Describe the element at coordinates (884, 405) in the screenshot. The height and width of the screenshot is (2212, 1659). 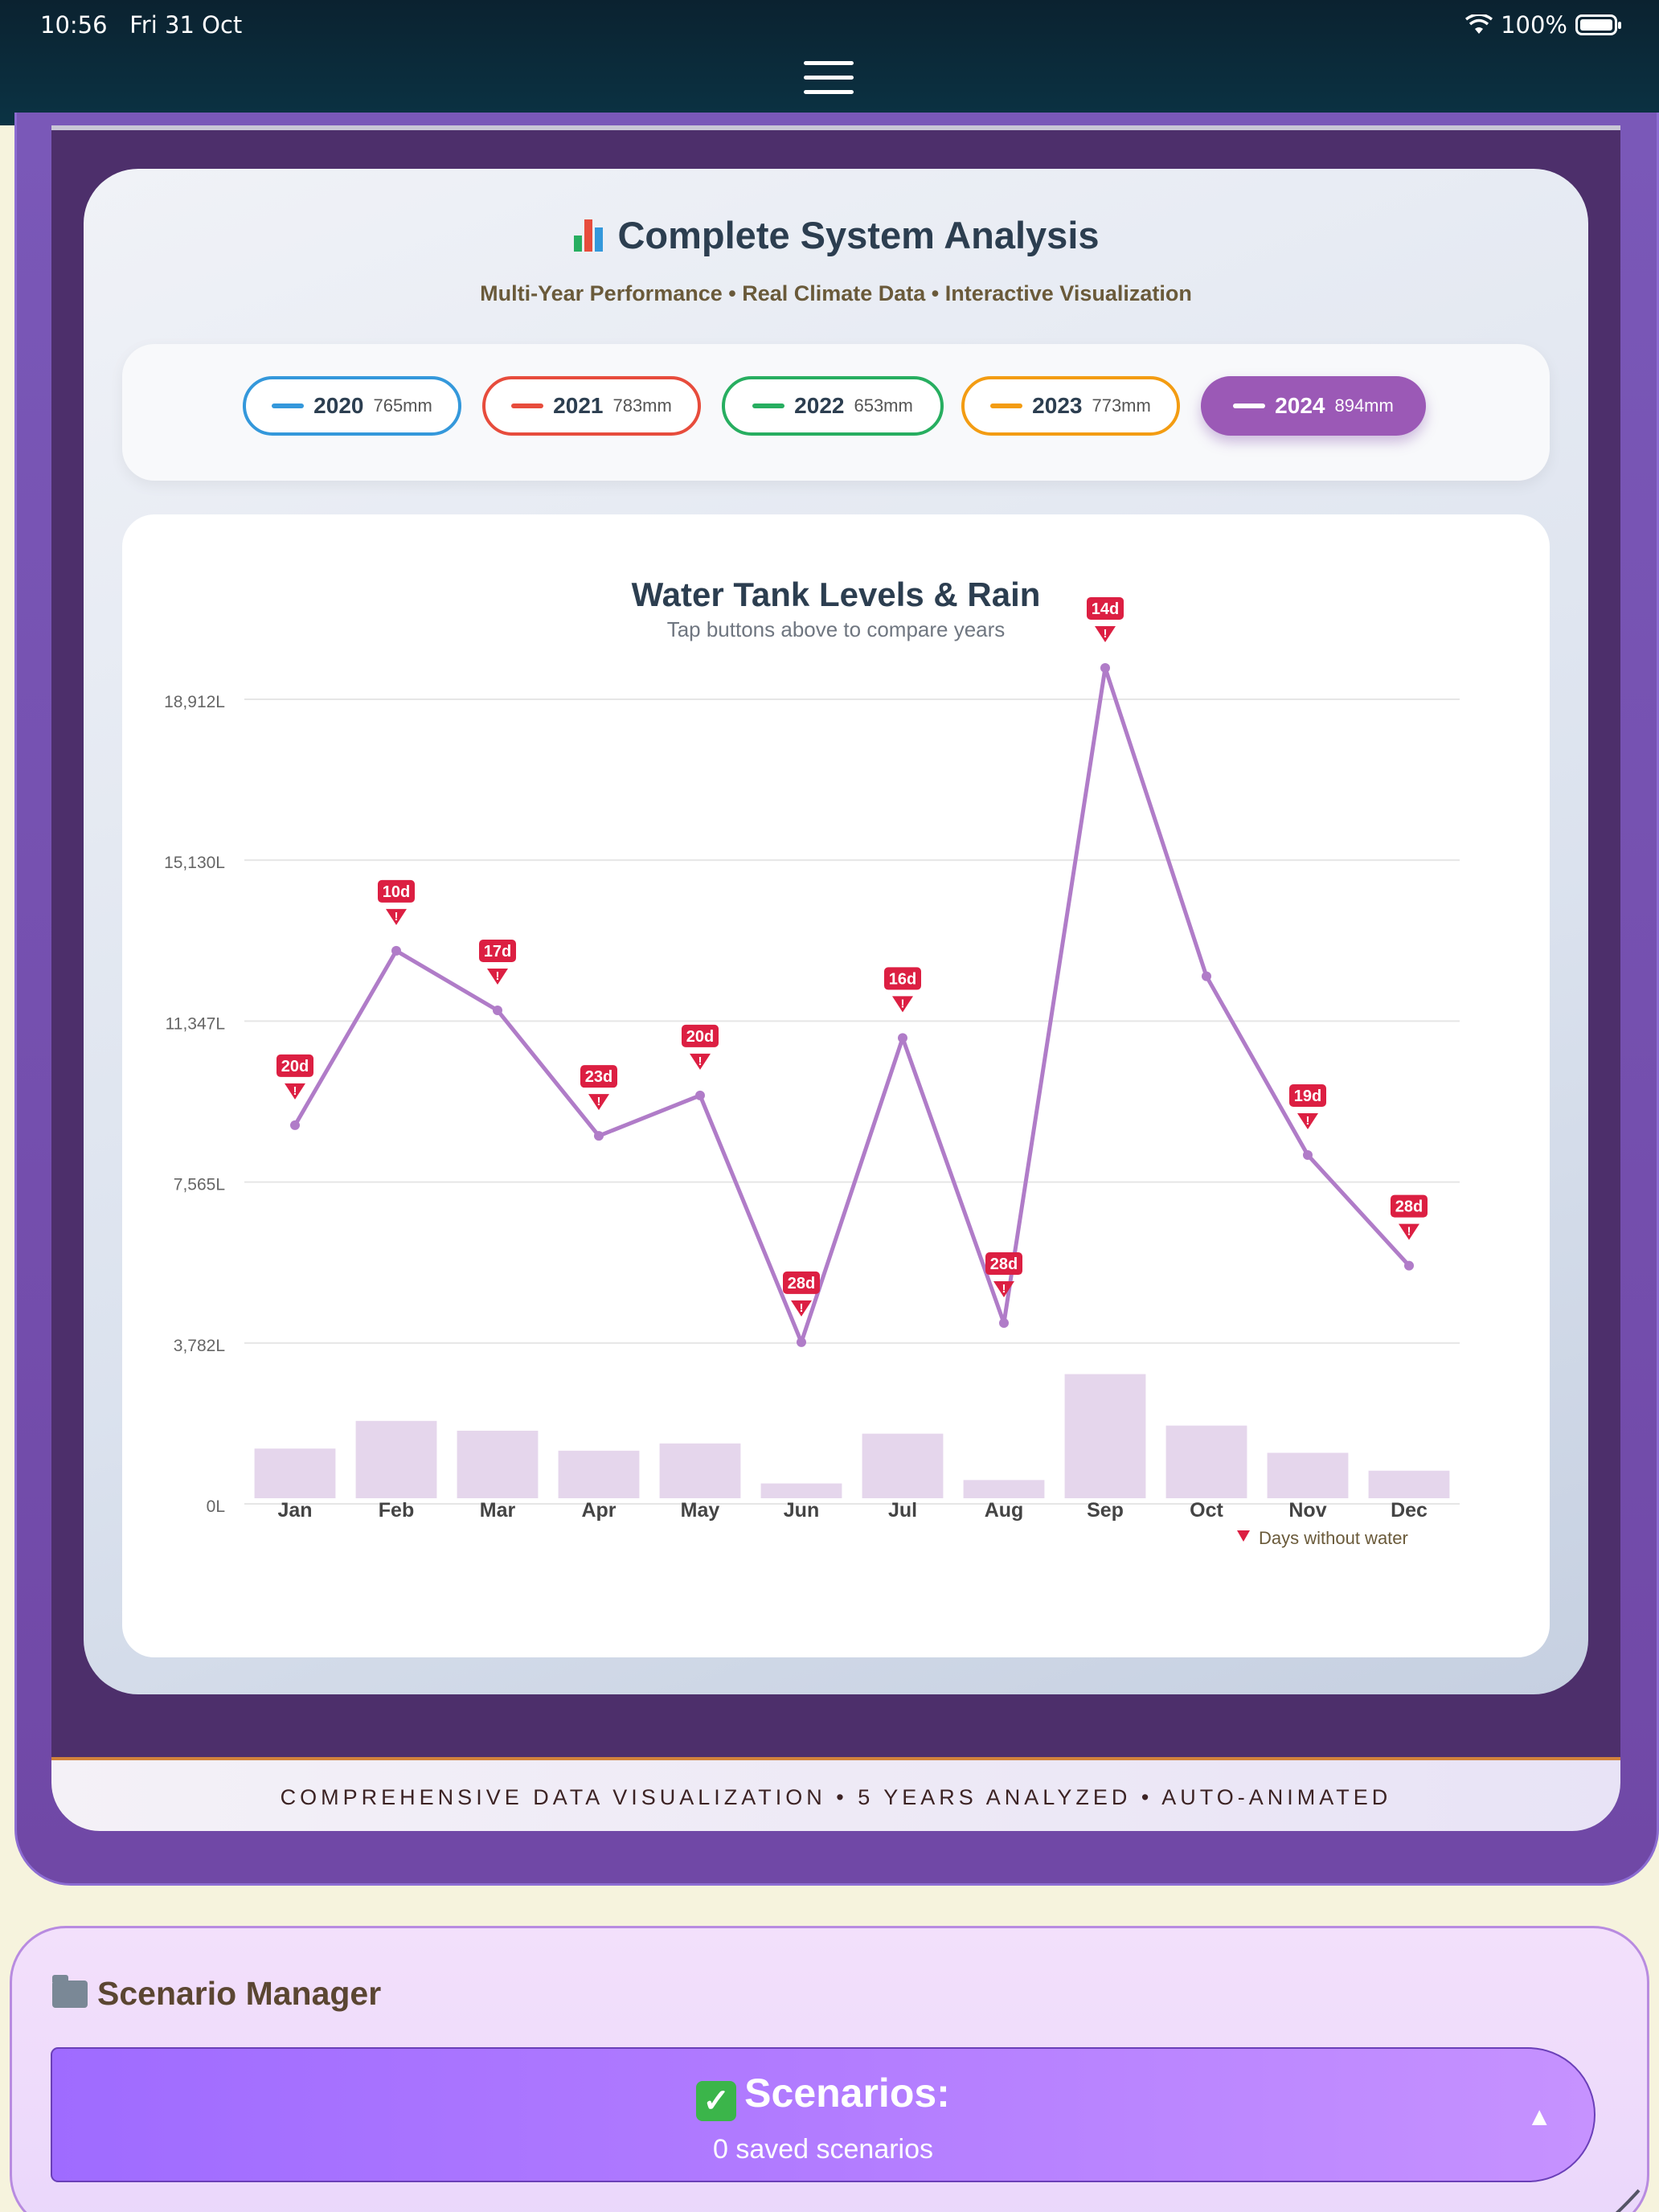
I see `rainfall-label: 653mm` at that location.